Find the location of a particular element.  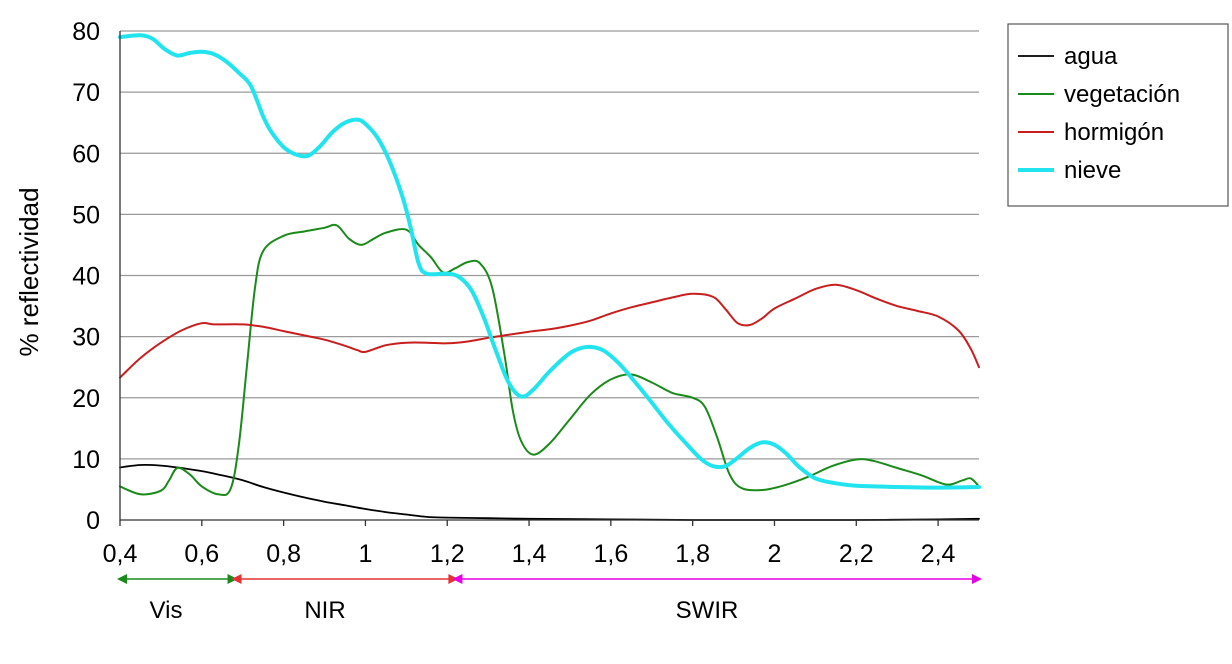

legend-label-1: vegetación is located at coordinates (1122, 94).